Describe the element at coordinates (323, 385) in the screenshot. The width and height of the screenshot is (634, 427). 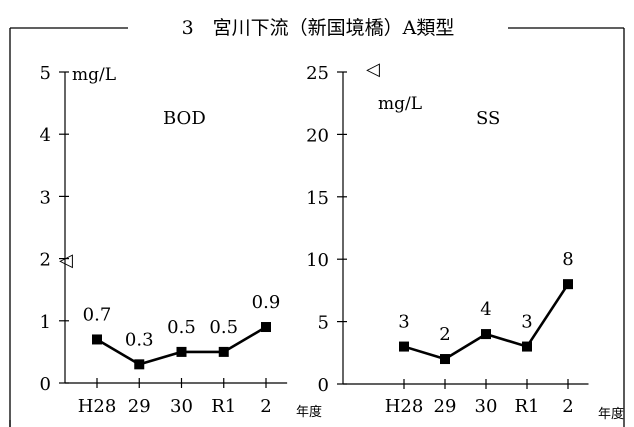
I see `ss-y-tick-label: 0` at that location.